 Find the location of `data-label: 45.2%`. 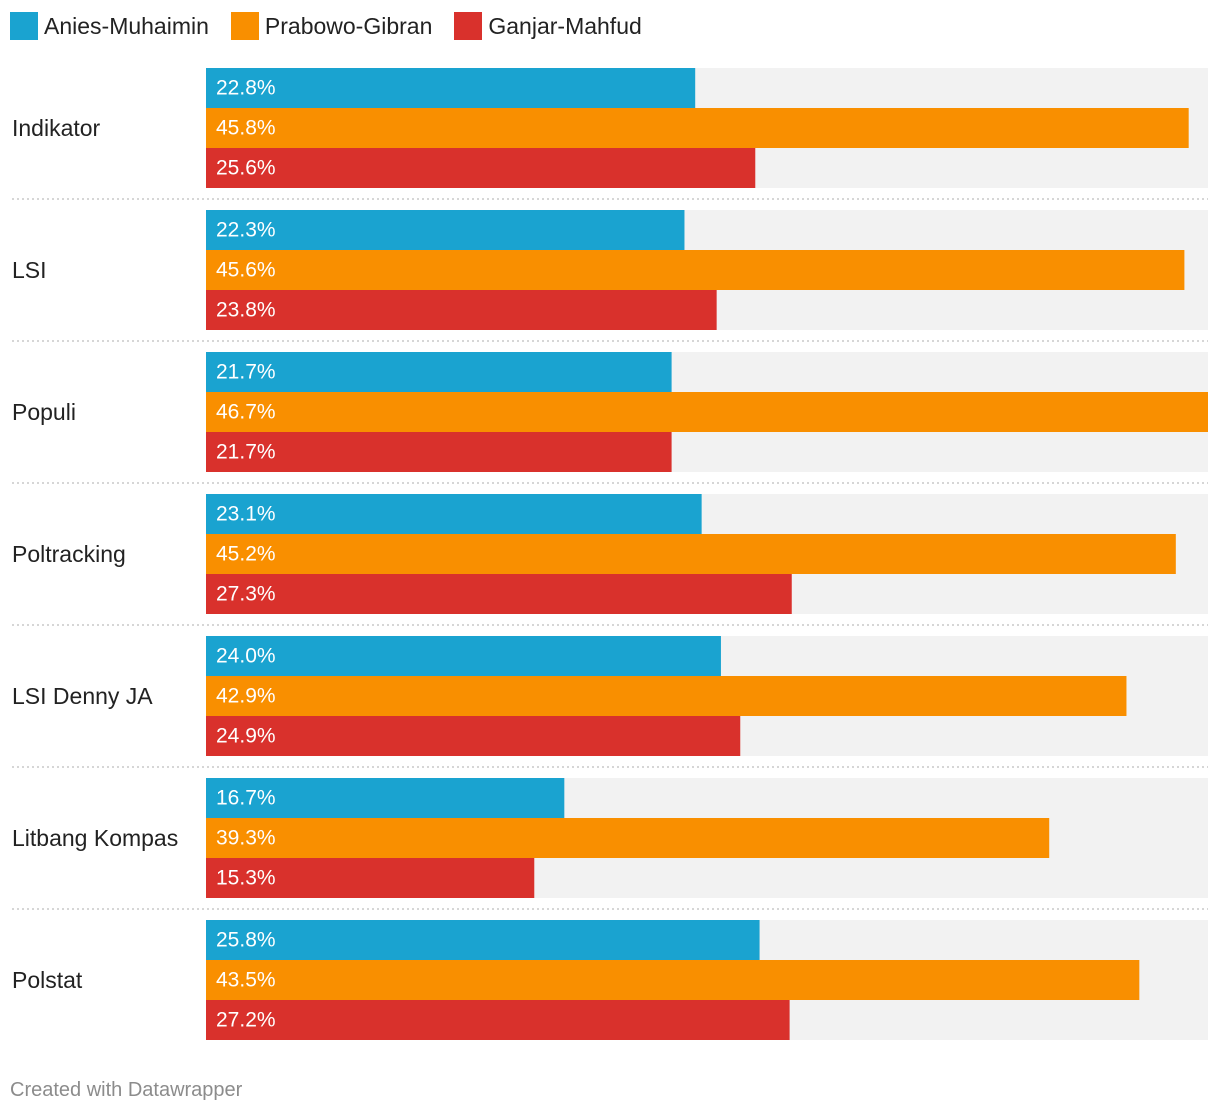

data-label: 45.2% is located at coordinates (246, 554).